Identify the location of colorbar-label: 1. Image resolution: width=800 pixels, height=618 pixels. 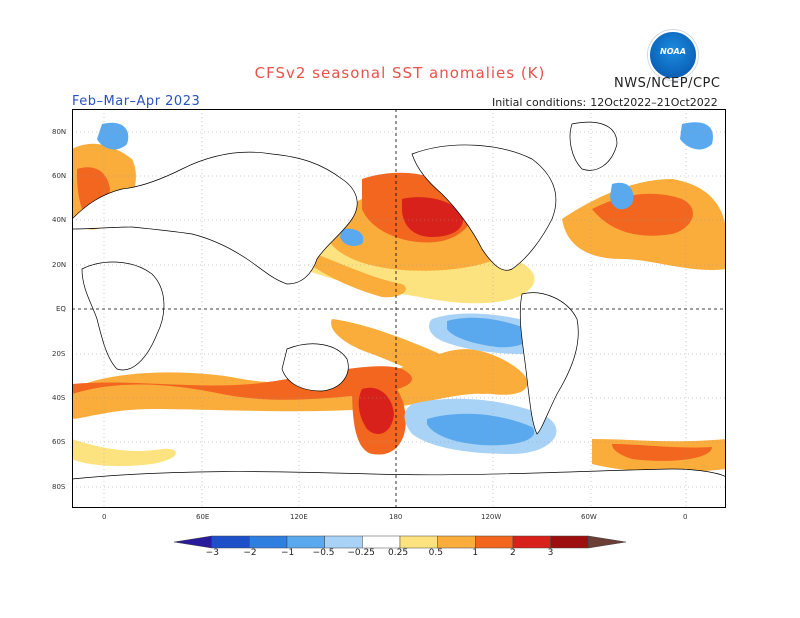
(475, 553).